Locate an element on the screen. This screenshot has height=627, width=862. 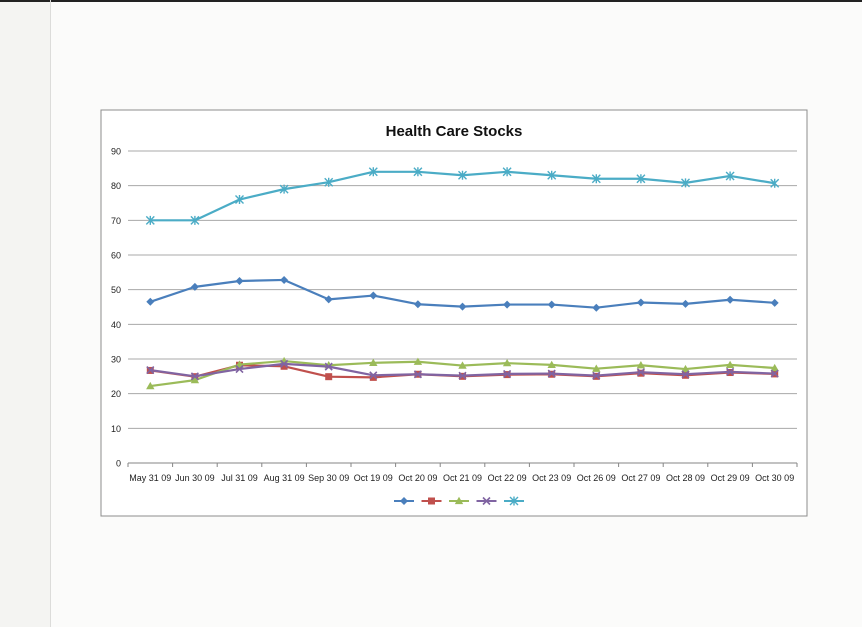
y-tick-label: 90 is located at coordinates (116, 152).